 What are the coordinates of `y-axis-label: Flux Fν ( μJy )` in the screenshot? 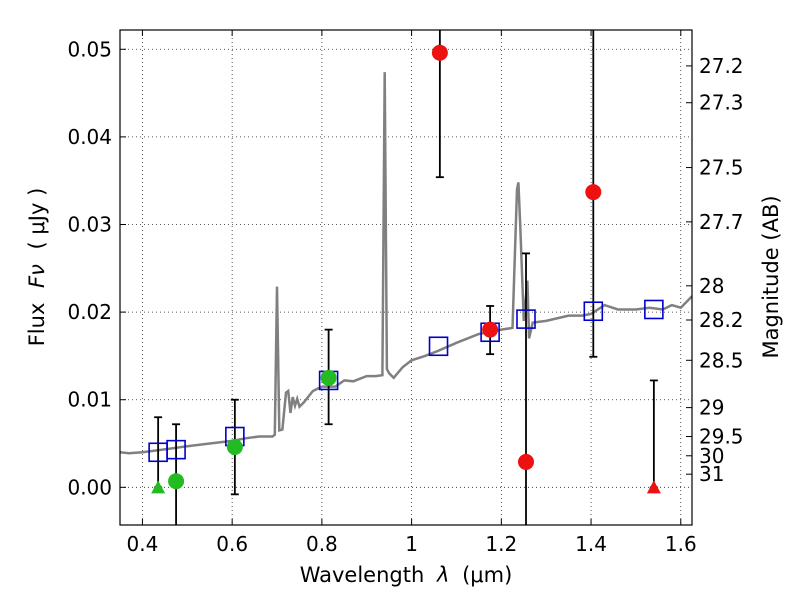 It's located at (37, 267).